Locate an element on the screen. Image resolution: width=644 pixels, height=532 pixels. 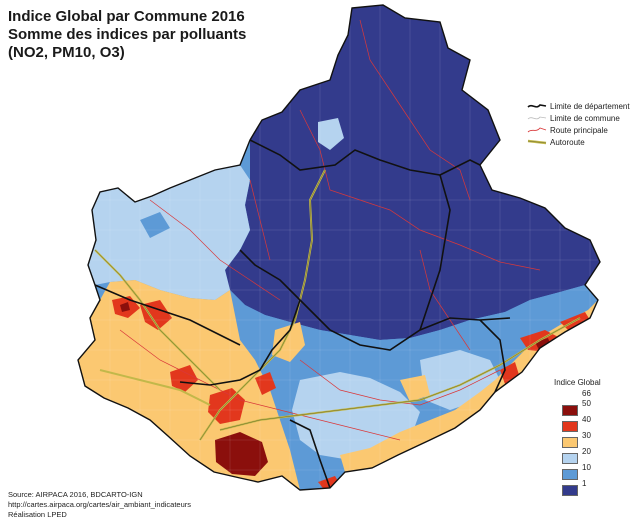
map-title-line-1: Indice Global par Commune 2016 is located at coordinates (126, 16).